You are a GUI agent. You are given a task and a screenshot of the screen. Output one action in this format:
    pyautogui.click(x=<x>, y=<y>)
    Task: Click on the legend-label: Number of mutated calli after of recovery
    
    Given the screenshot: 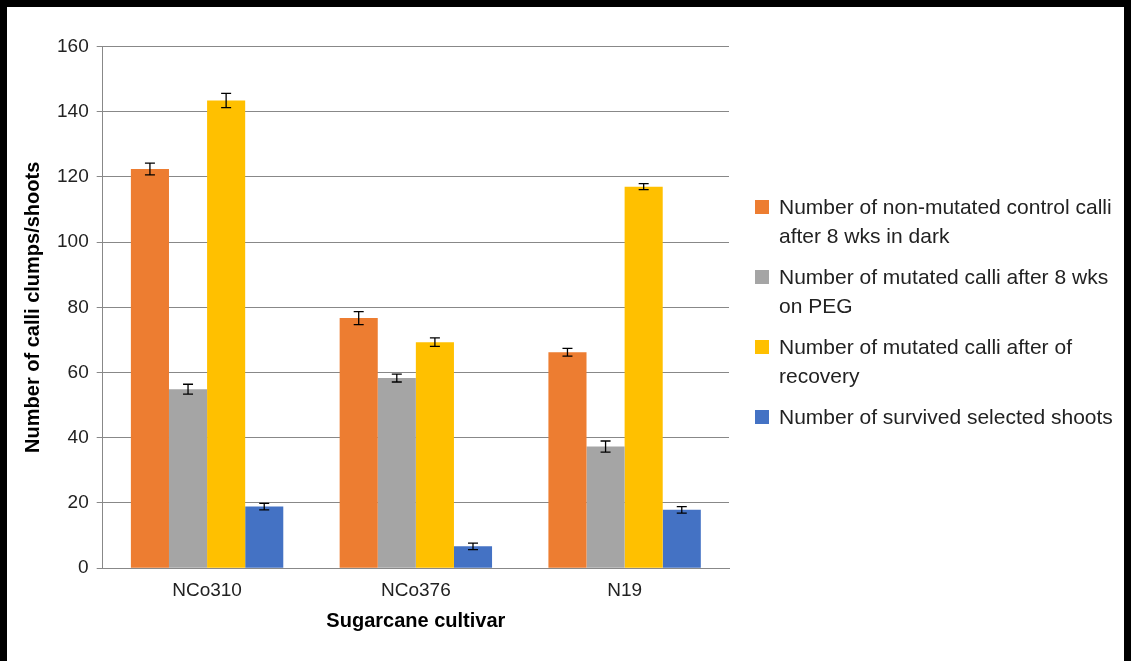 What is the action you would take?
    pyautogui.click(x=926, y=361)
    